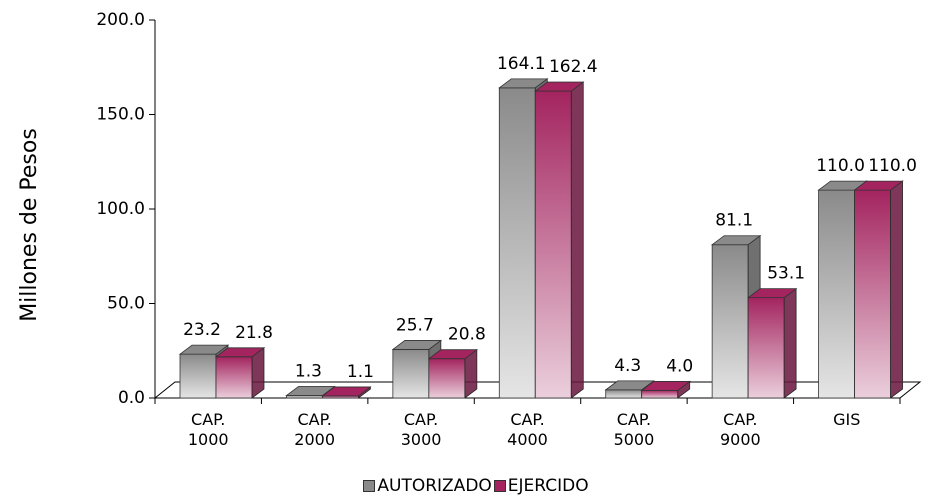 This screenshot has width=950, height=497. Describe the element at coordinates (131, 398) in the screenshot. I see `y-tick-label: 0.0` at that location.